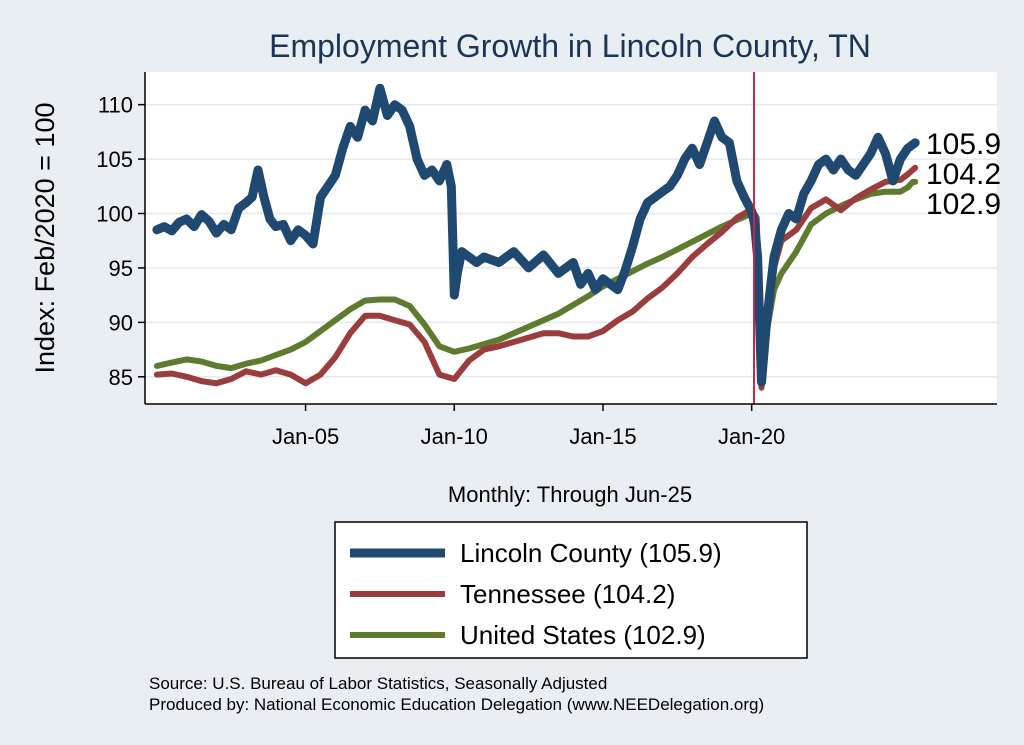 Image resolution: width=1024 pixels, height=745 pixels. What do you see at coordinates (114, 214) in the screenshot?
I see `y-tick-label-100: 100` at bounding box center [114, 214].